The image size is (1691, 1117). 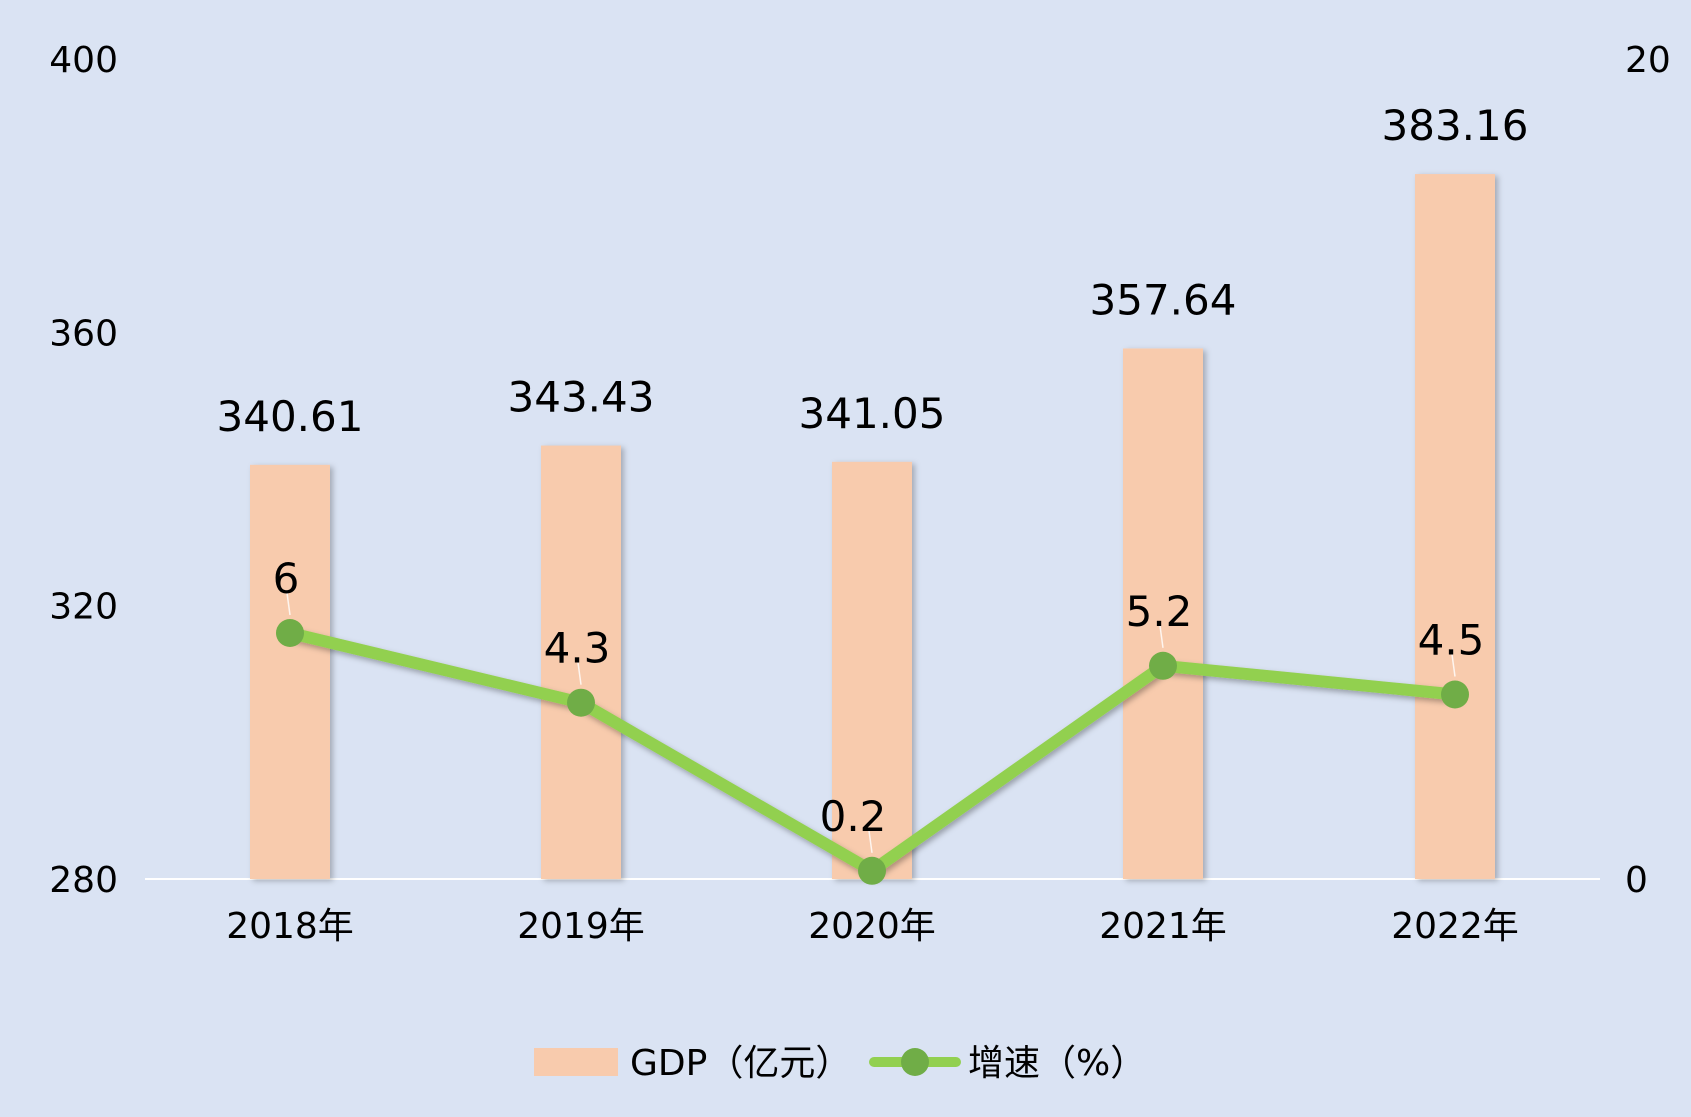 What do you see at coordinates (1455, 926) in the screenshot?
I see `x-axis-category-label: 2022年` at bounding box center [1455, 926].